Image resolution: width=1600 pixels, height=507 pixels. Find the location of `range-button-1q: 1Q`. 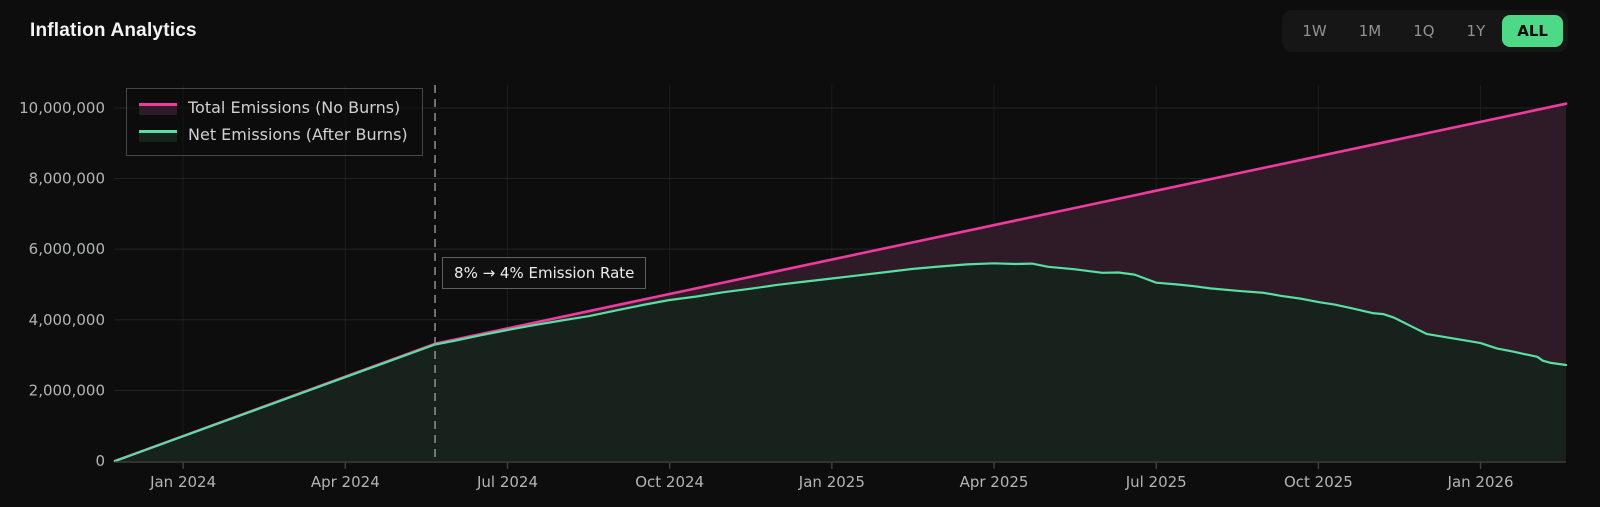

range-button-1q: 1Q is located at coordinates (1423, 31).